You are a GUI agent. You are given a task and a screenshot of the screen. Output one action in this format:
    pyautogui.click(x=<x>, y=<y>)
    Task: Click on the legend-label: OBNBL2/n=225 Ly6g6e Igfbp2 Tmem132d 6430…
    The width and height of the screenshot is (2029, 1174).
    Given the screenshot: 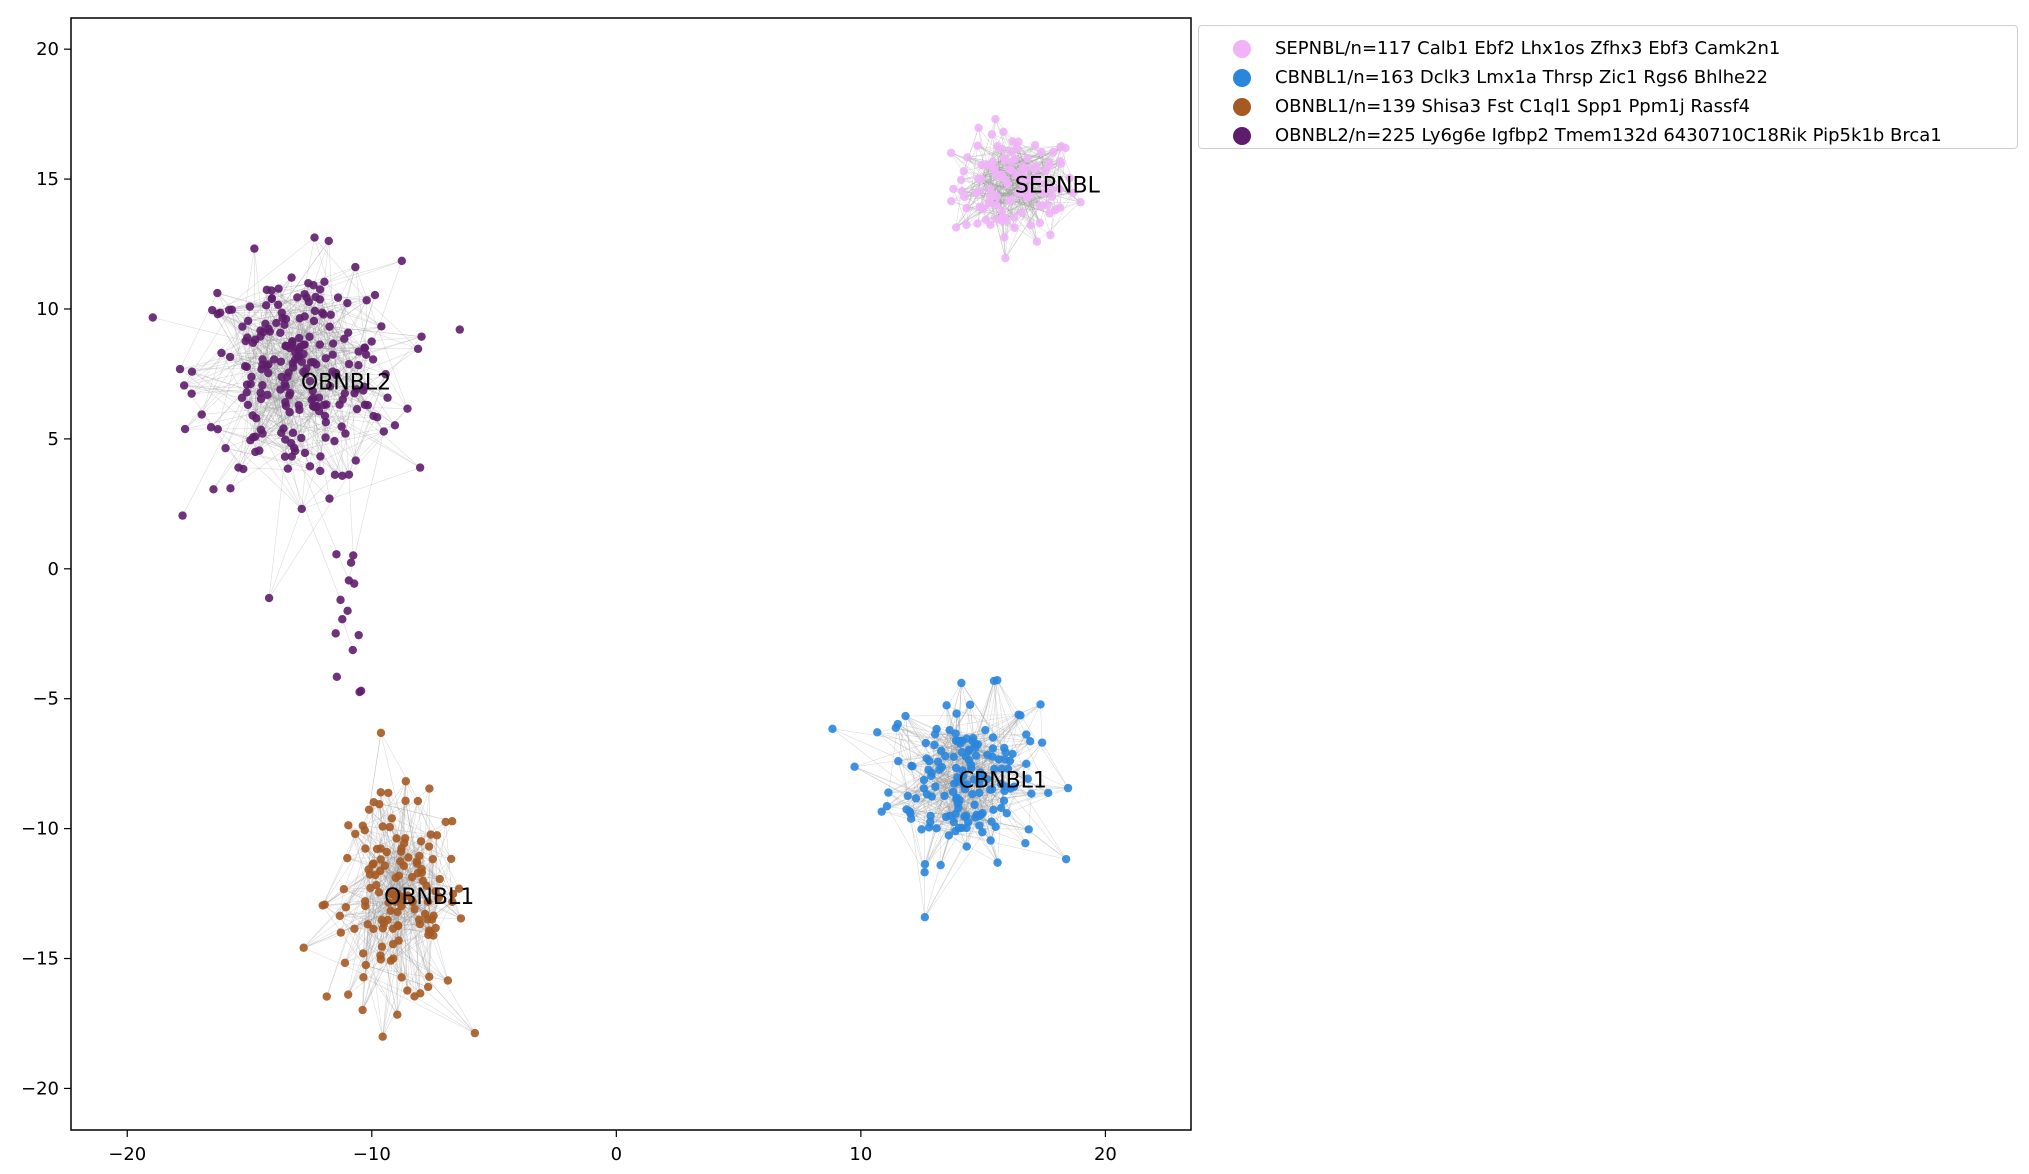 What is the action you would take?
    pyautogui.click(x=1608, y=135)
    